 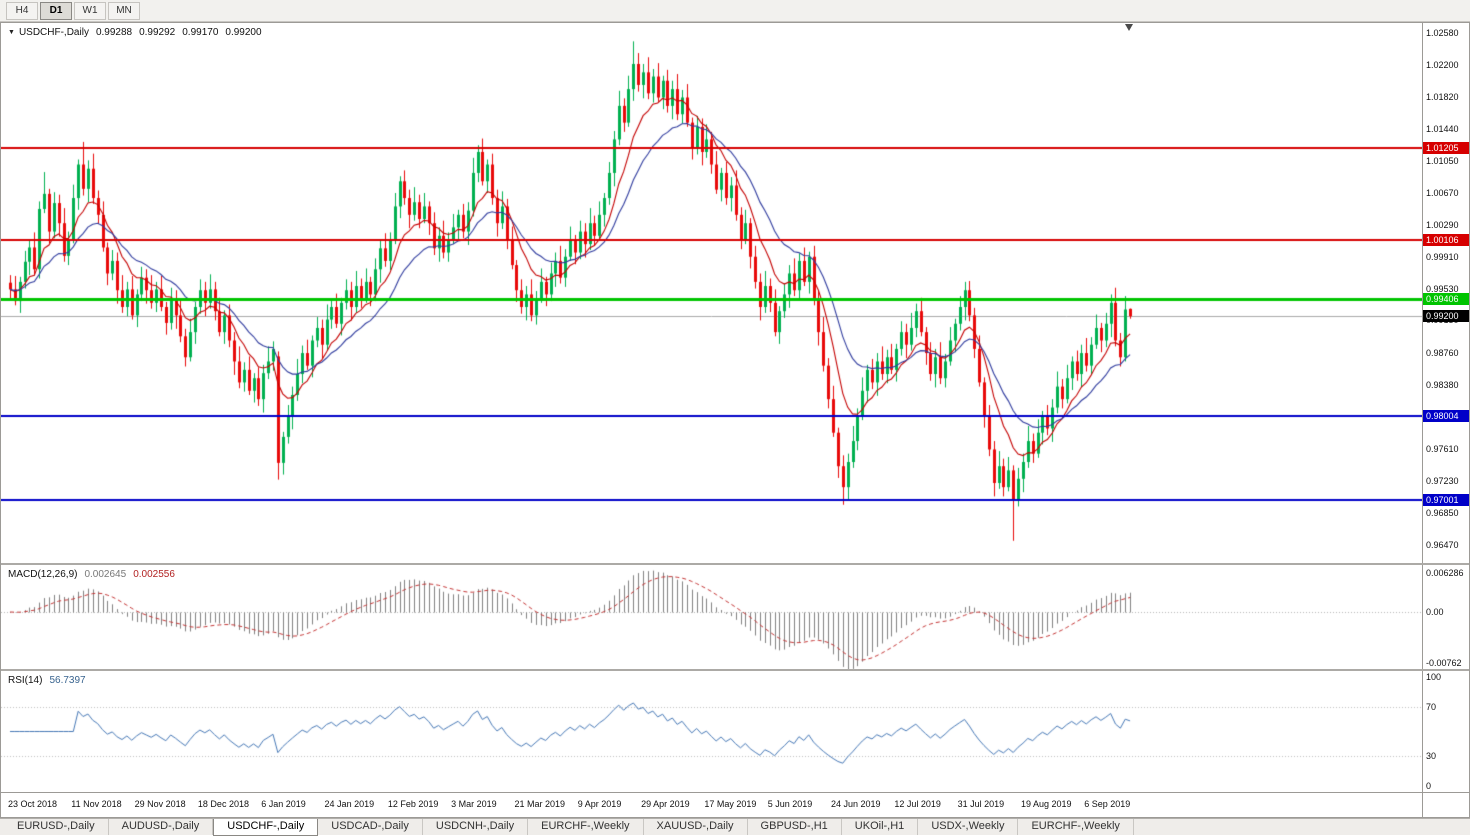 What do you see at coordinates (730, 804) in the screenshot?
I see `date-label: 17 May 2019` at bounding box center [730, 804].